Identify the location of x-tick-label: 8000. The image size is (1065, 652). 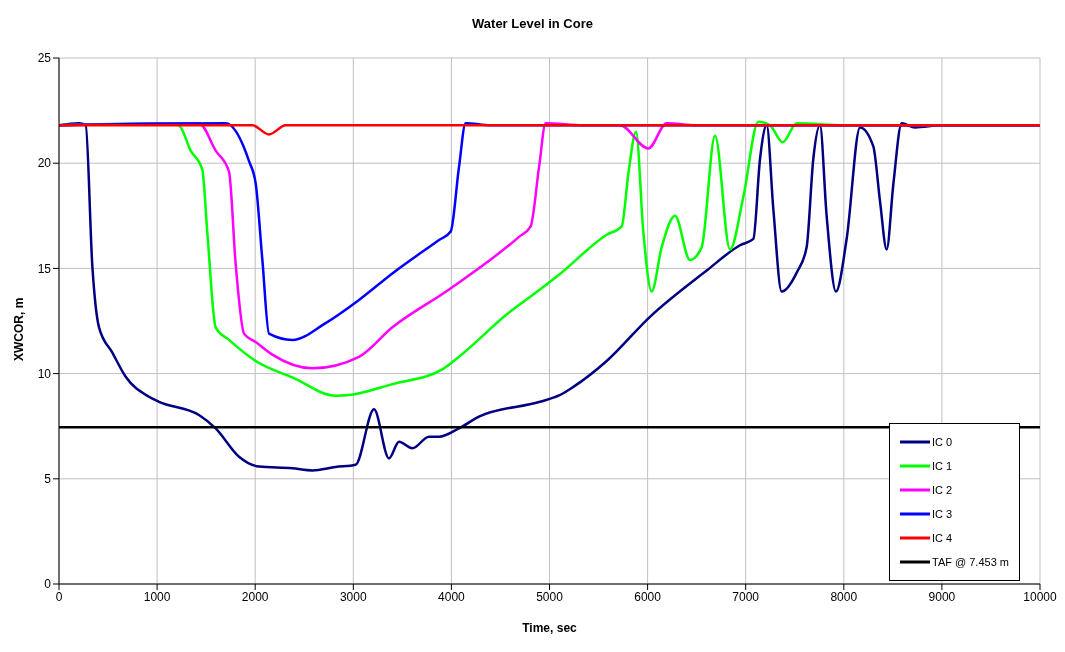
(844, 596).